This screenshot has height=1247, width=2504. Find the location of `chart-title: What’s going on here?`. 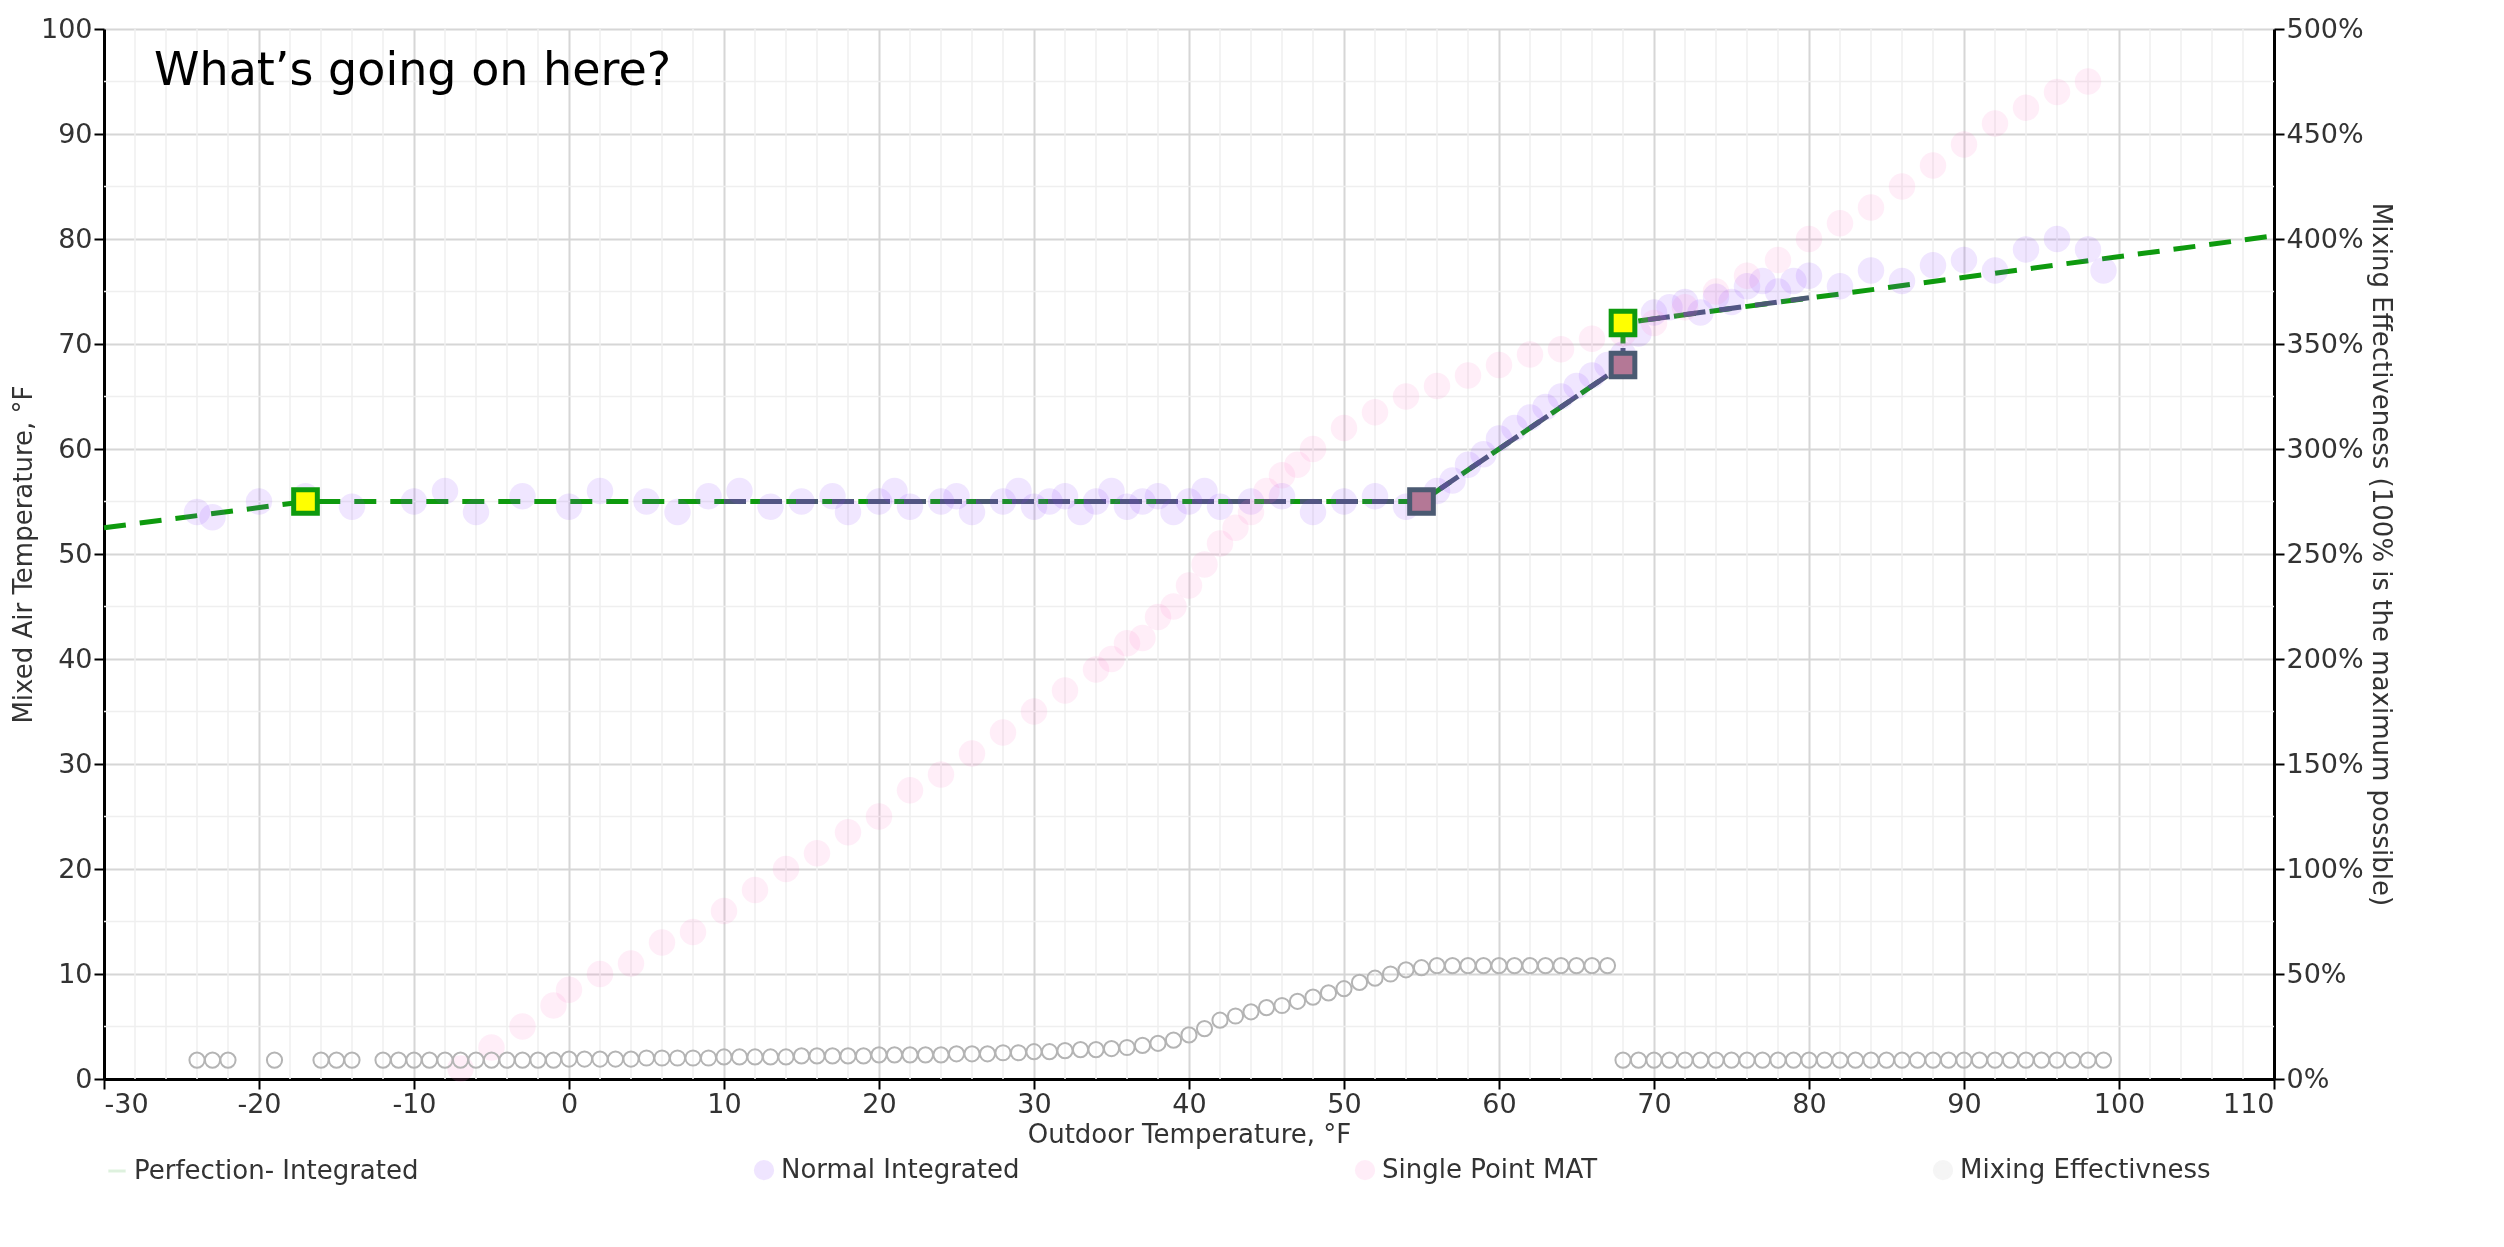

chart-title: What’s going on here? is located at coordinates (413, 69).